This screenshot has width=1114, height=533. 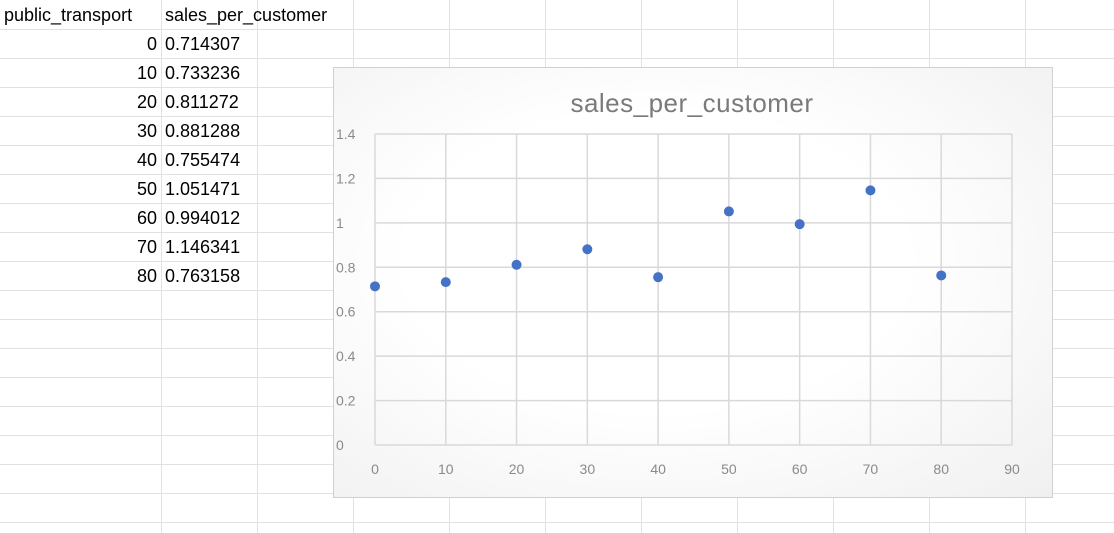 What do you see at coordinates (146, 102) in the screenshot?
I see `cell-x-2: 20` at bounding box center [146, 102].